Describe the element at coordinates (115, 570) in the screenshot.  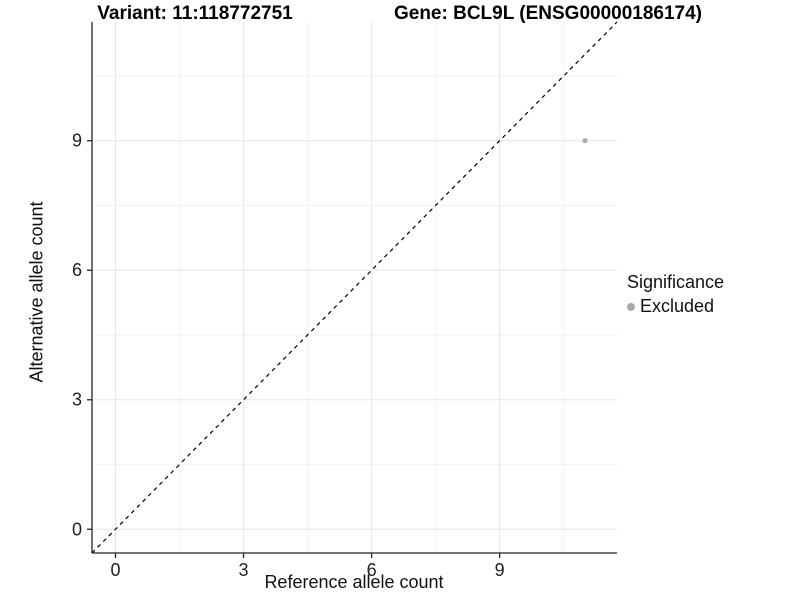
I see `x-tick-label: 0` at that location.